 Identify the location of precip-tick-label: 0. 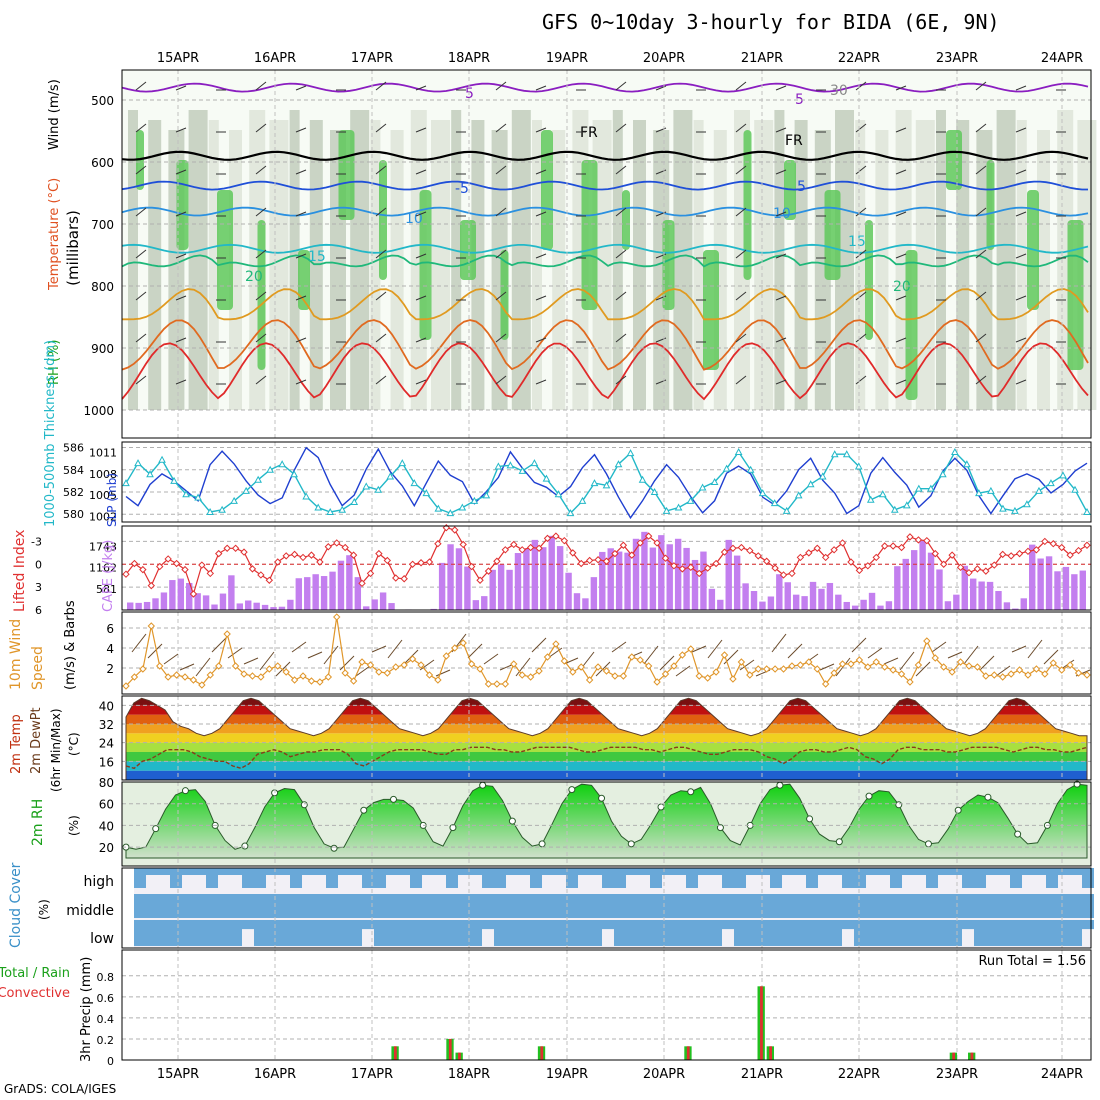
(110, 1061).